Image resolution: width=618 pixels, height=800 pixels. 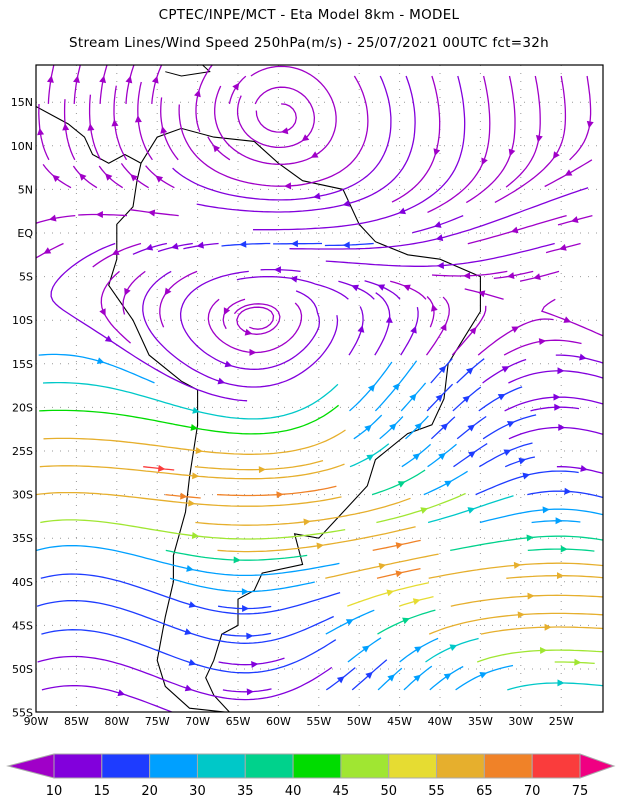 What do you see at coordinates (293, 791) in the screenshot?
I see `colorbar-label: 40` at bounding box center [293, 791].